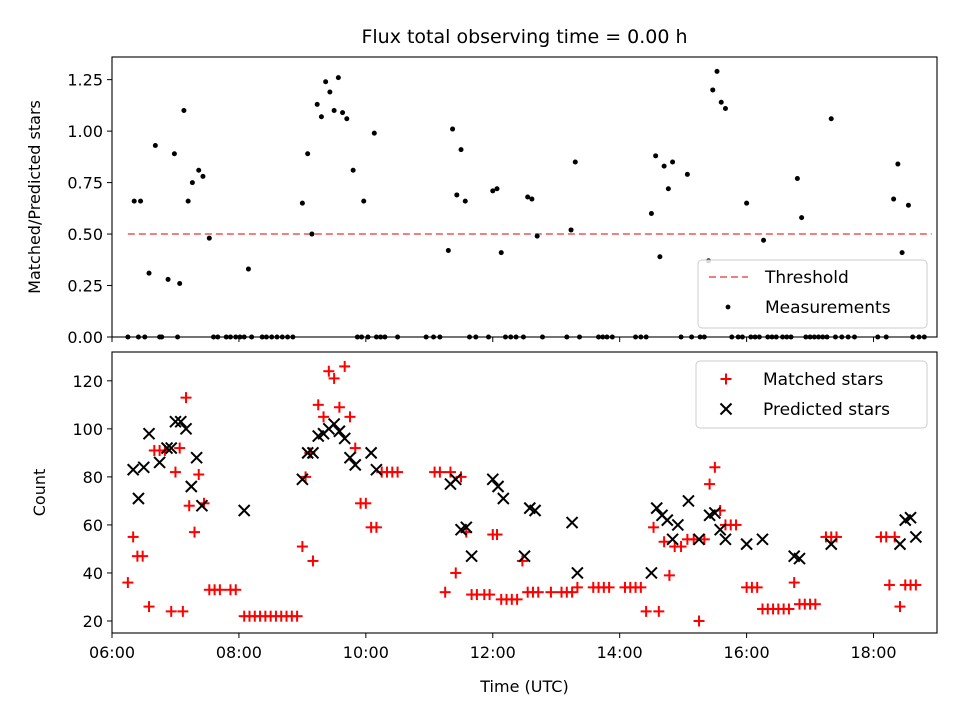 This screenshot has width=960, height=720. I want to click on bottom-x-tick-label: 18:00, so click(873, 652).